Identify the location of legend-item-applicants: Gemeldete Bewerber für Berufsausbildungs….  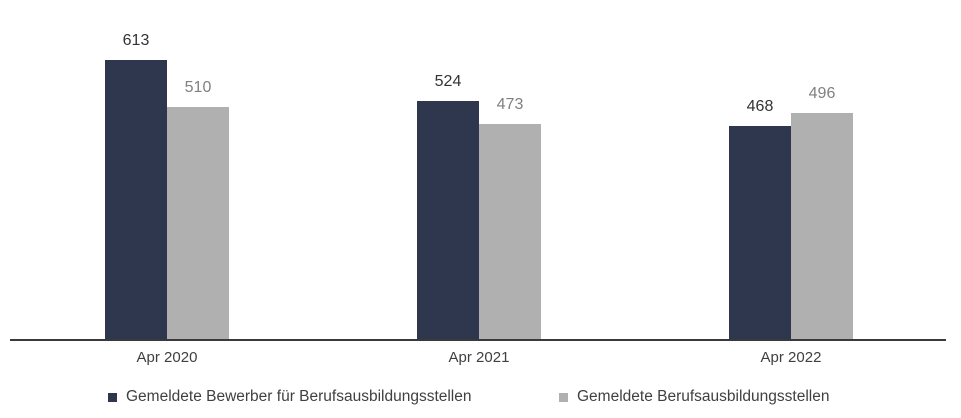
(290, 397).